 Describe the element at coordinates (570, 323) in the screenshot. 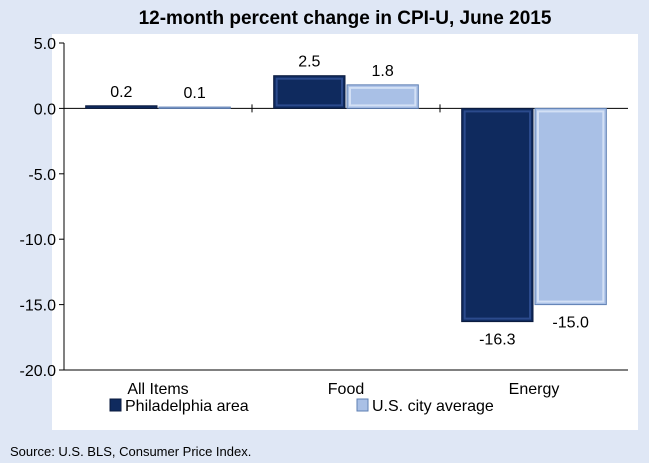

I see `data-label: -15.0` at that location.